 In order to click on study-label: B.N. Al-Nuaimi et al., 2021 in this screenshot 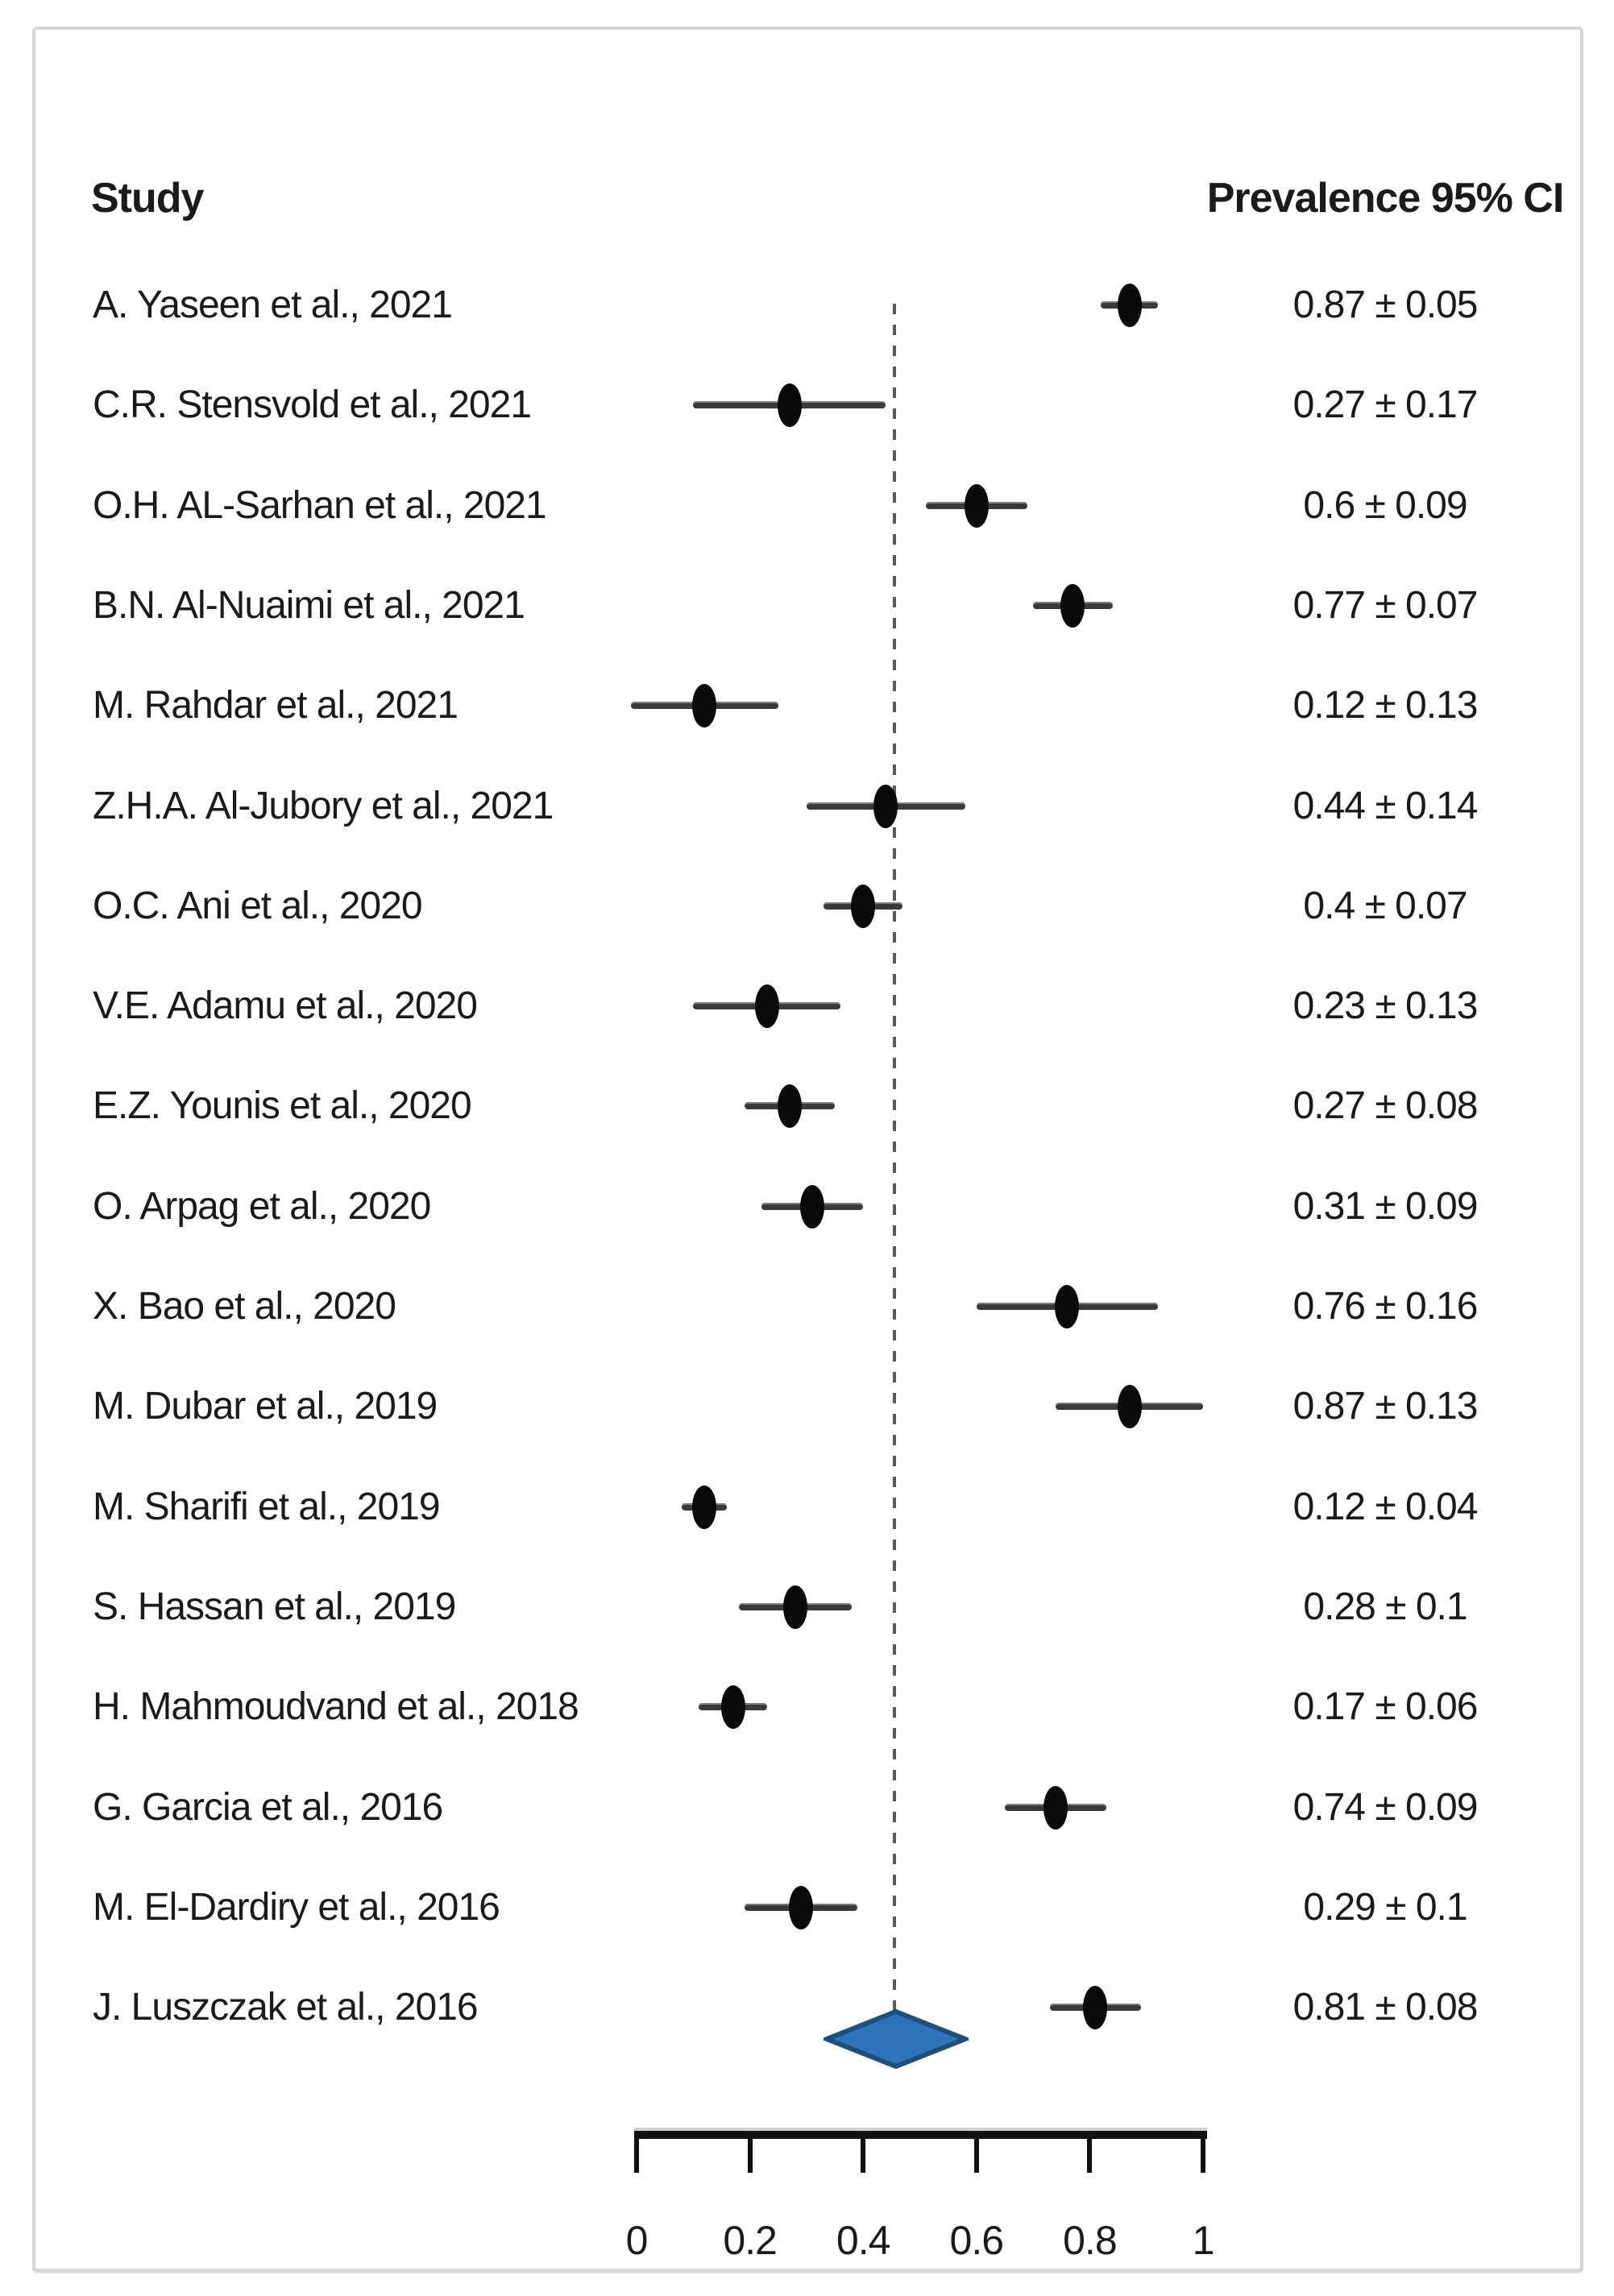, I will do `click(309, 605)`.